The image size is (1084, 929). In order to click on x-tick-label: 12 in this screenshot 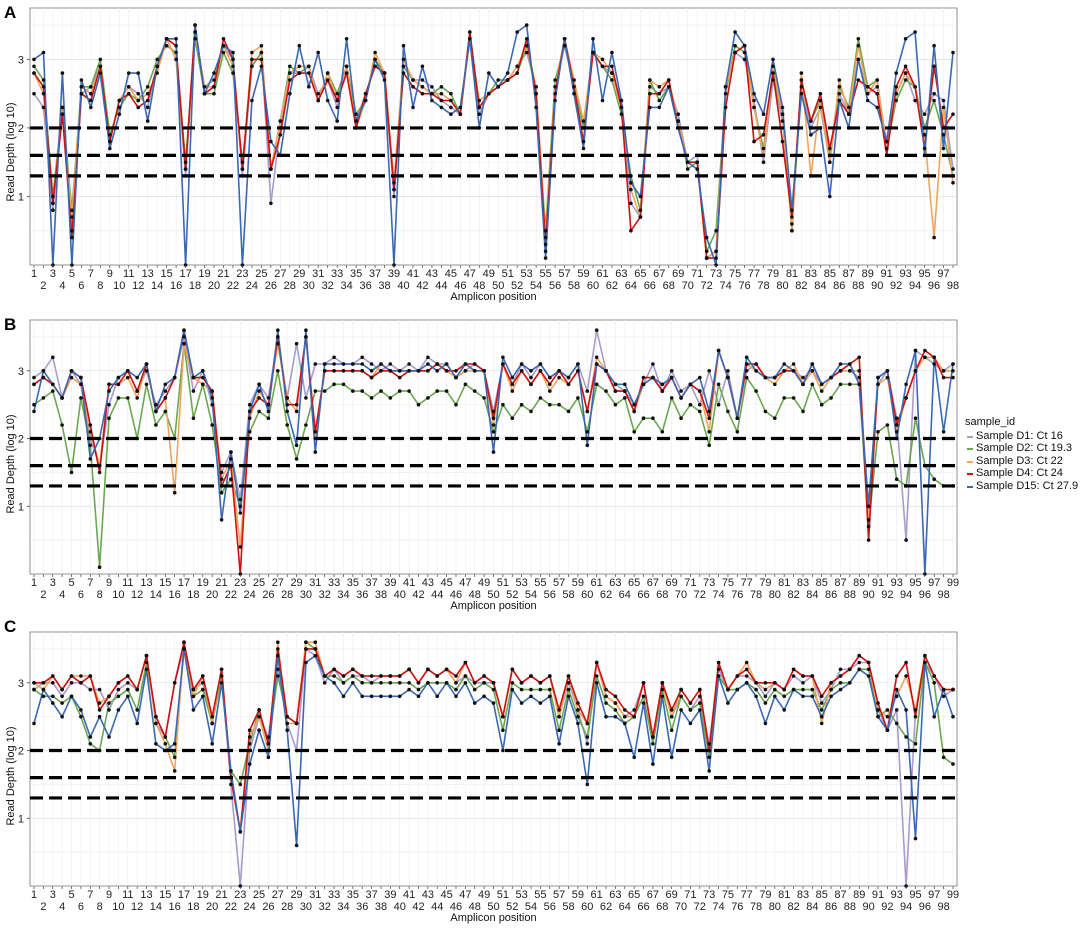, I will do `click(138, 286)`.